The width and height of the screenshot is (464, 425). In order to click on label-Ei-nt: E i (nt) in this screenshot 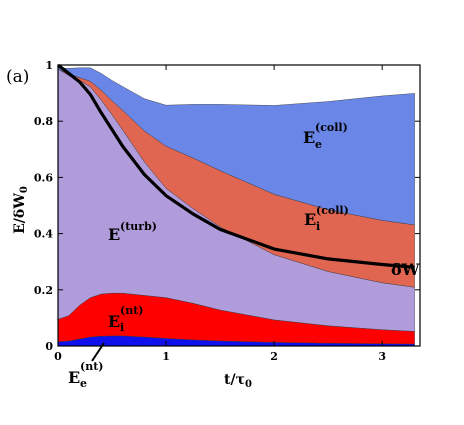, I will do `click(126, 319)`.